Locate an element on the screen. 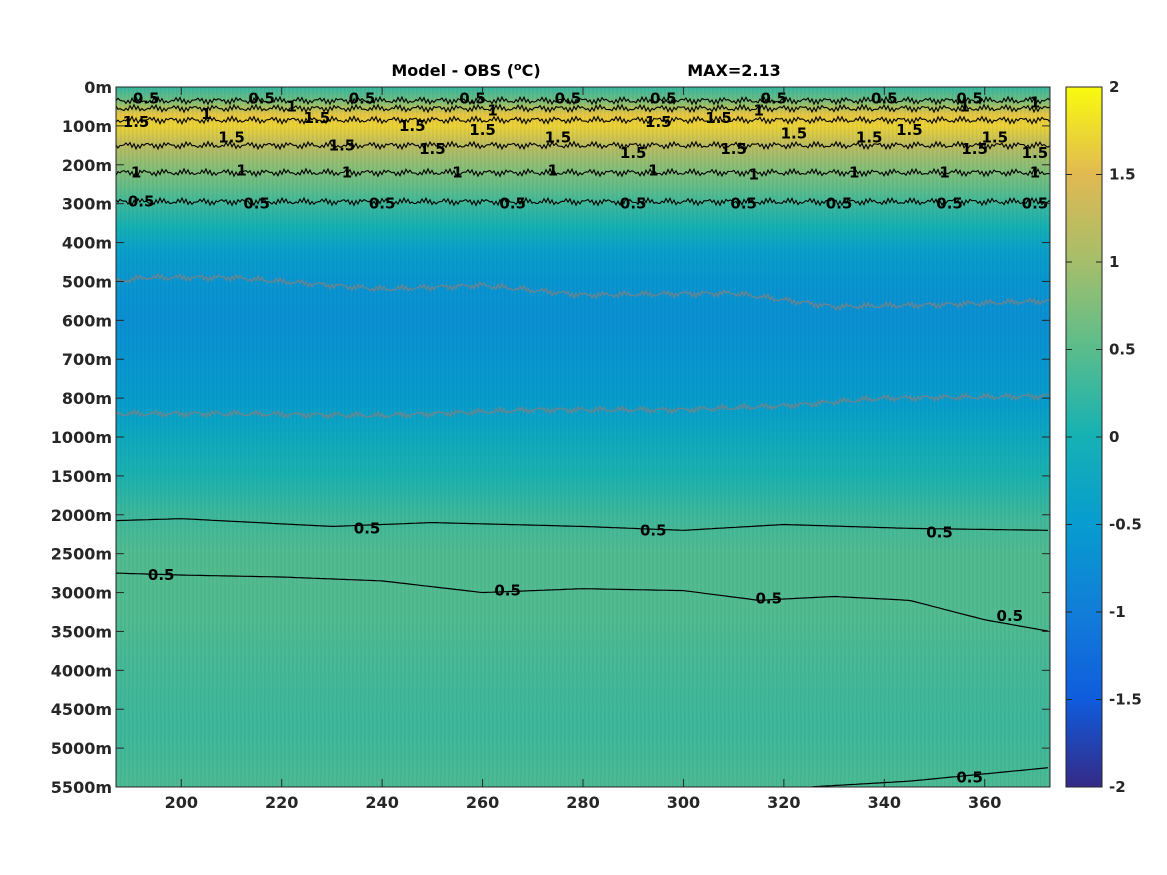 The image size is (1167, 875). colorbar-tick-label: 0 is located at coordinates (1114, 437).